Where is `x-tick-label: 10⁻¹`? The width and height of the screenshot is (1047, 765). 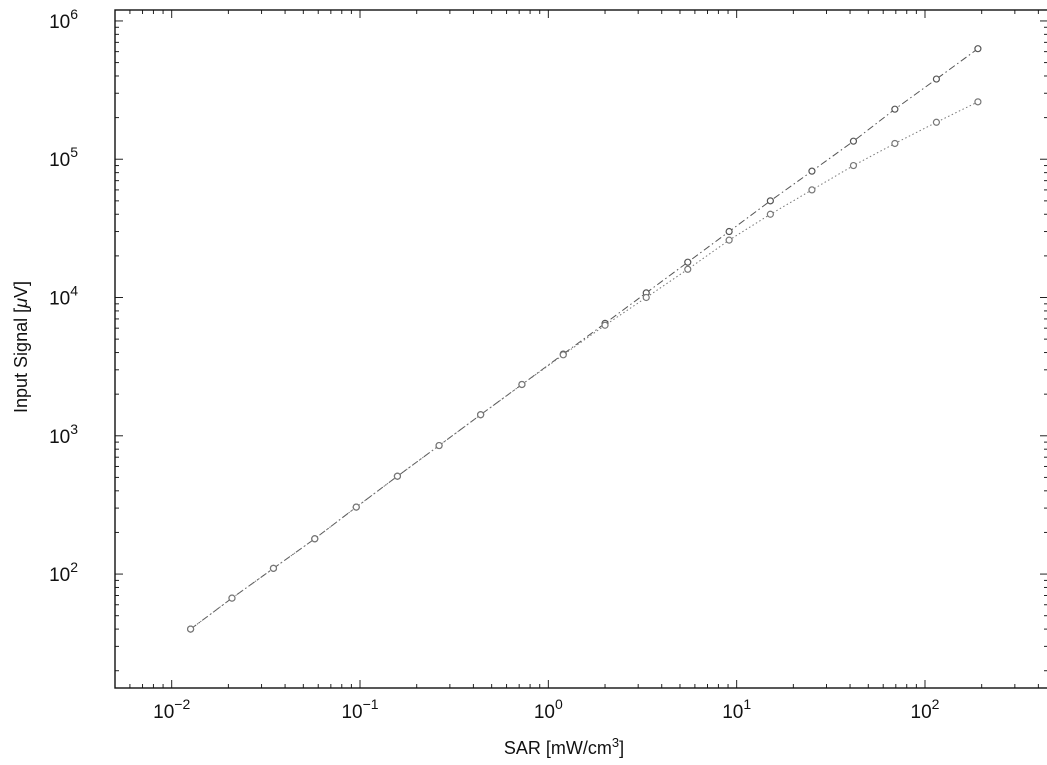
x-tick-label: 10⁻¹ is located at coordinates (359, 709).